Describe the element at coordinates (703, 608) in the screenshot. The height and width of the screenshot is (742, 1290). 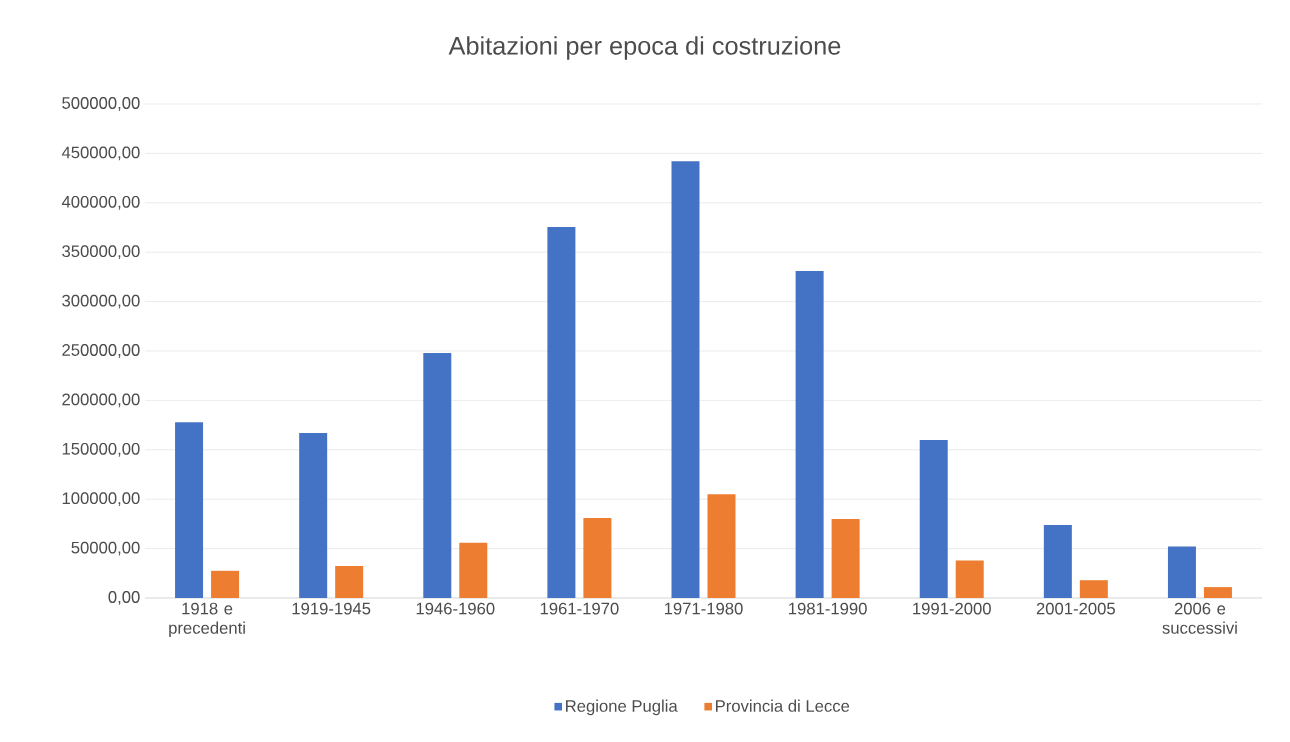
I see `x-tick-label: 1971-1980` at that location.